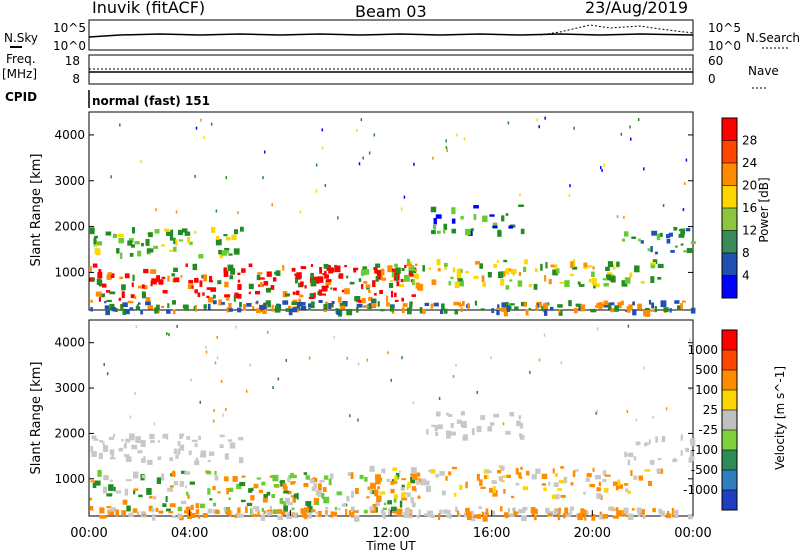  Describe the element at coordinates (702, 350) in the screenshot. I see `colorbar-tick-label: 1000` at that location.